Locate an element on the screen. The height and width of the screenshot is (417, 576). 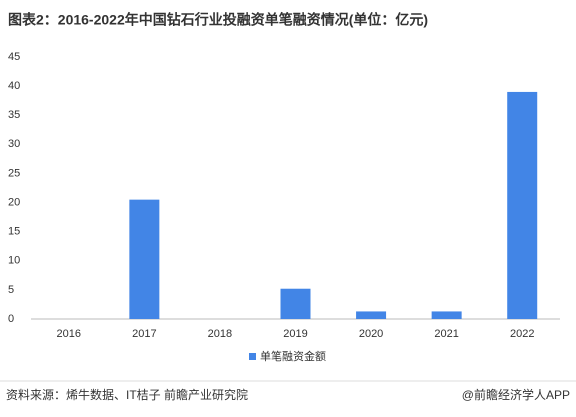
x-tick-label: 2018 is located at coordinates (220, 334).